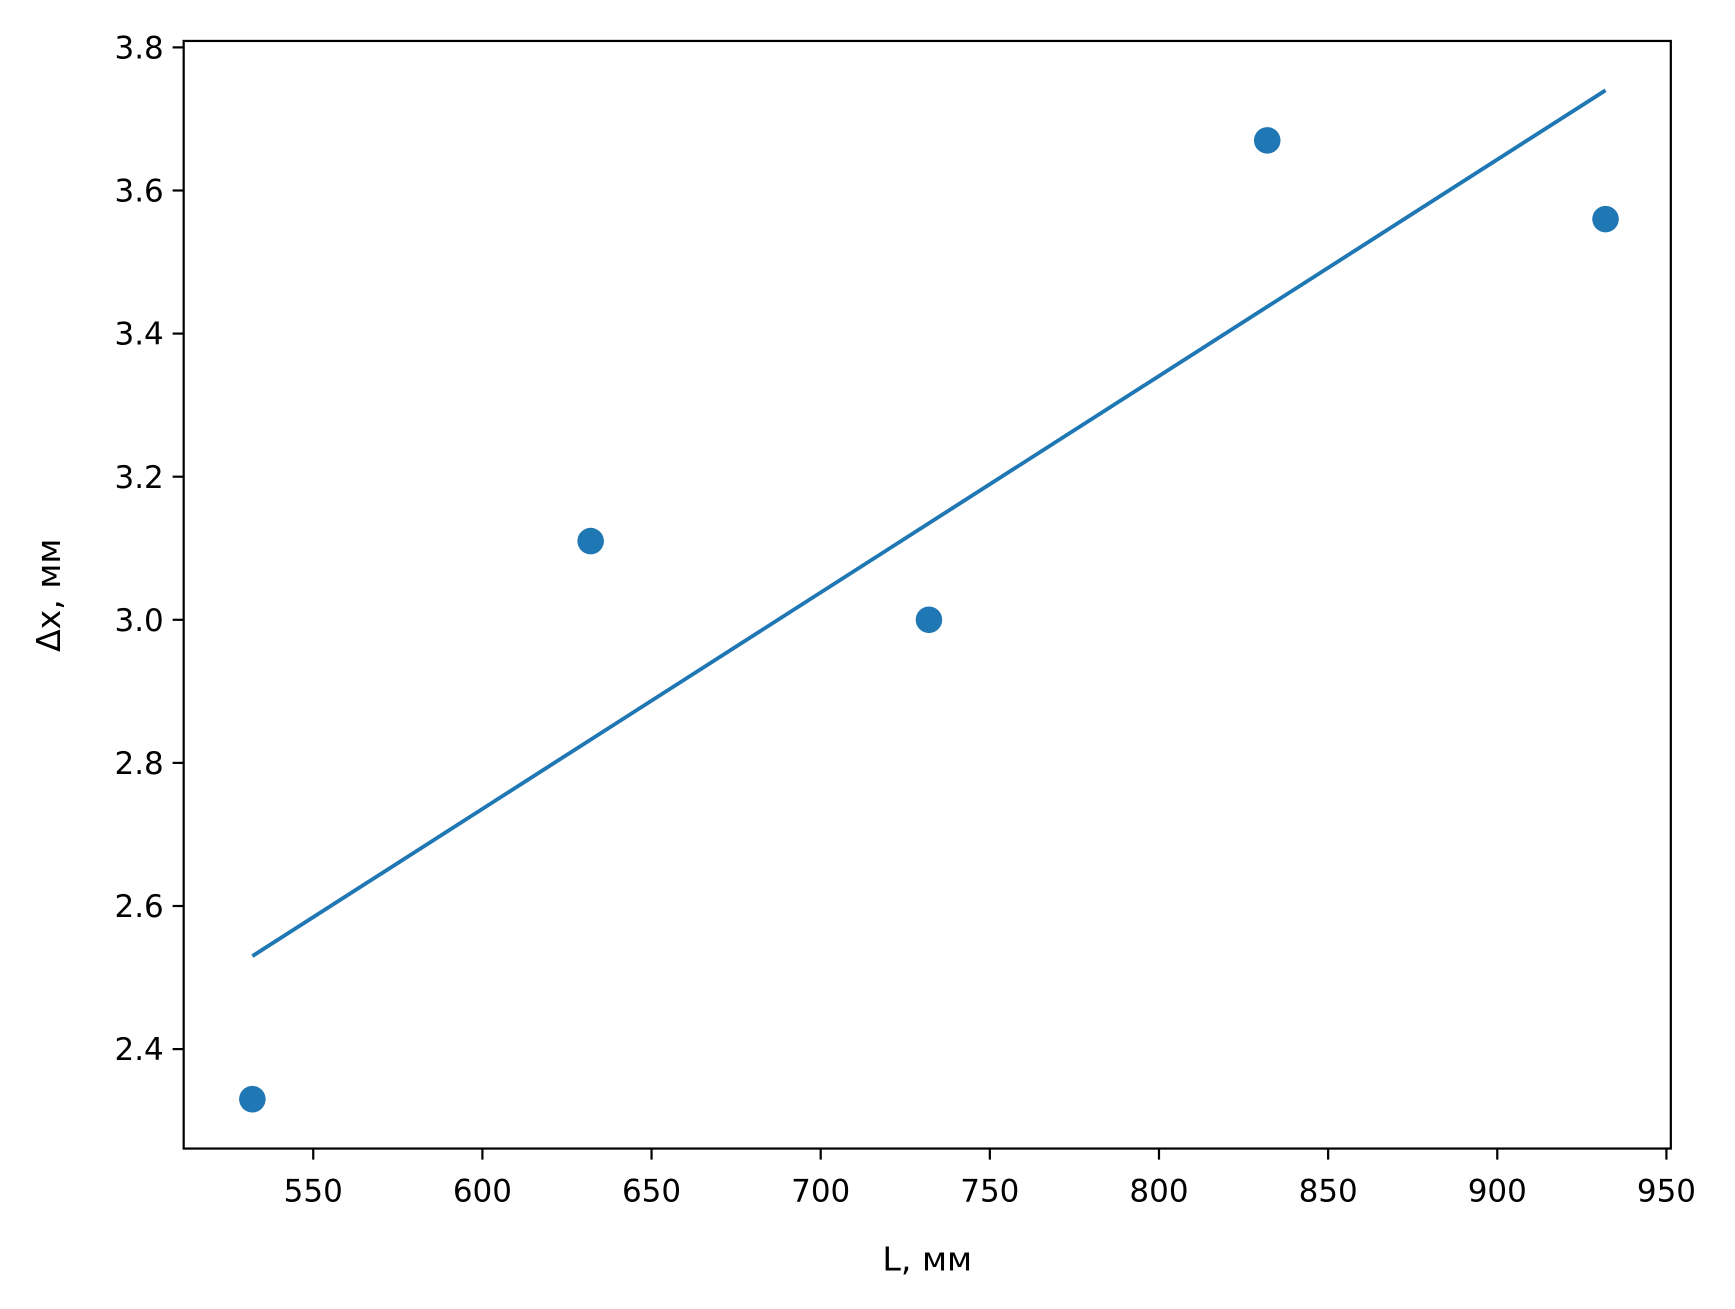  What do you see at coordinates (927, 1258) in the screenshot?
I see `x-axis-label: L, мм` at bounding box center [927, 1258].